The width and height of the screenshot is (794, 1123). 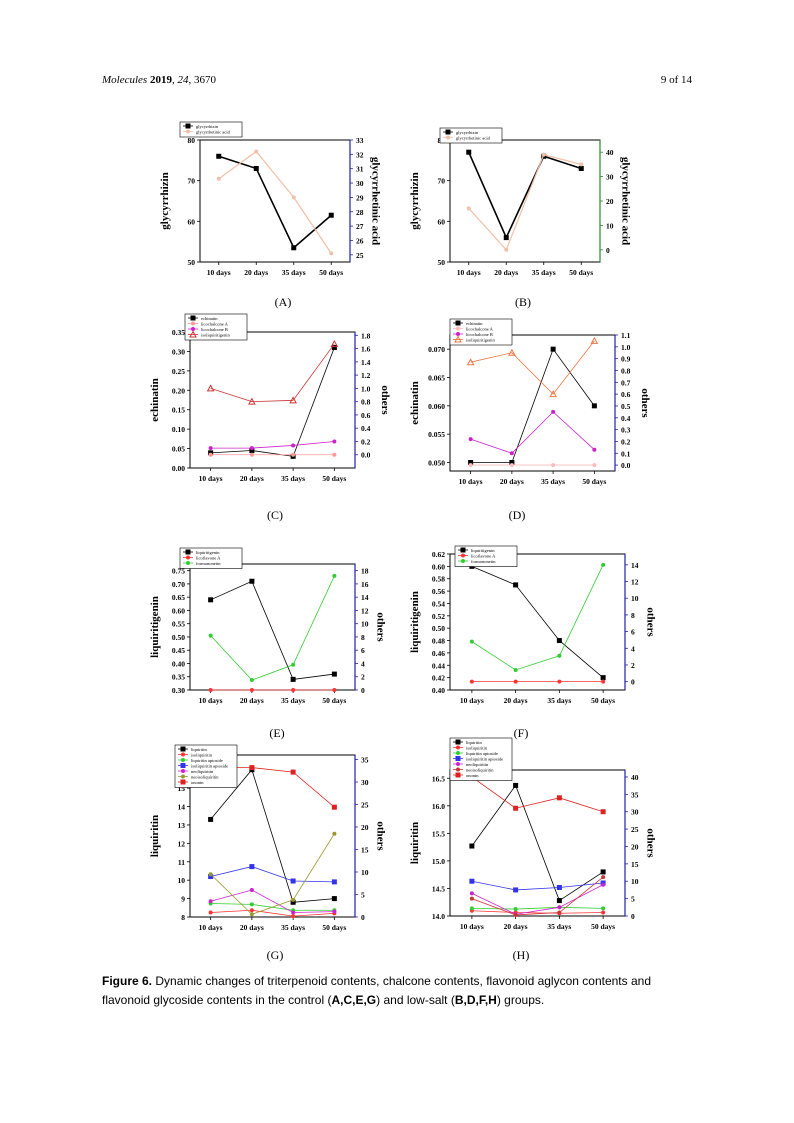 What do you see at coordinates (275, 515) in the screenshot?
I see `panel-label-c: (C)` at bounding box center [275, 515].